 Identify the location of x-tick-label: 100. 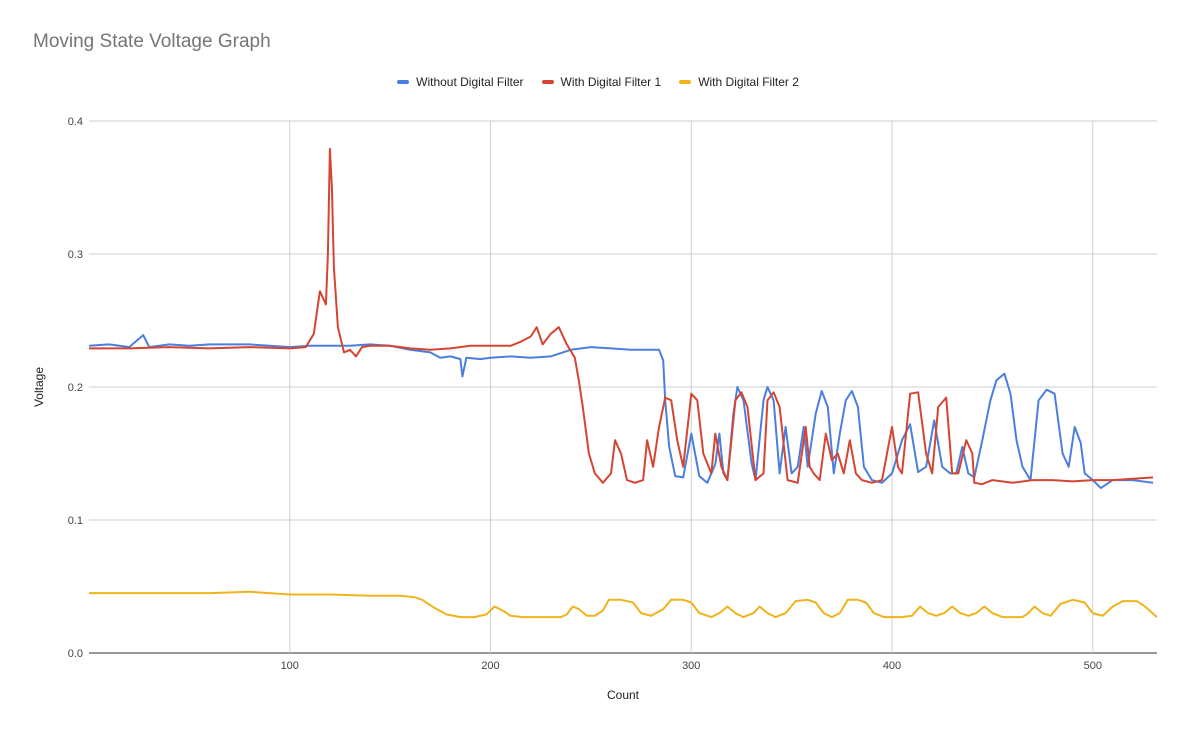
(290, 666).